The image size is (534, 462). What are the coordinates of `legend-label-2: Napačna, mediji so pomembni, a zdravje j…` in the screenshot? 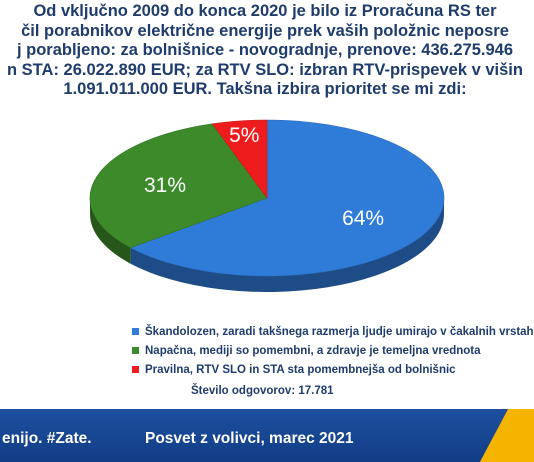 It's located at (313, 350).